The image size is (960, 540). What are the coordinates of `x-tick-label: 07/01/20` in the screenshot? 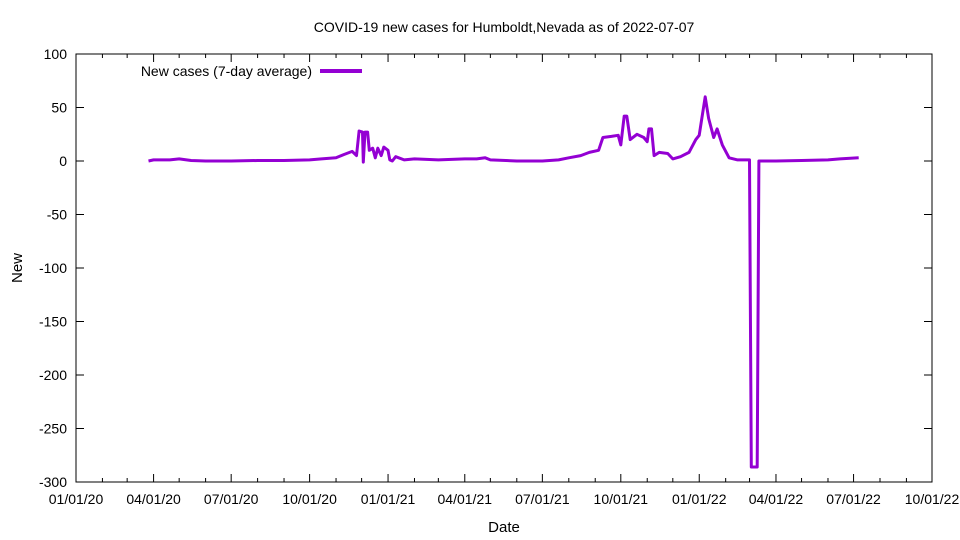 It's located at (231, 499).